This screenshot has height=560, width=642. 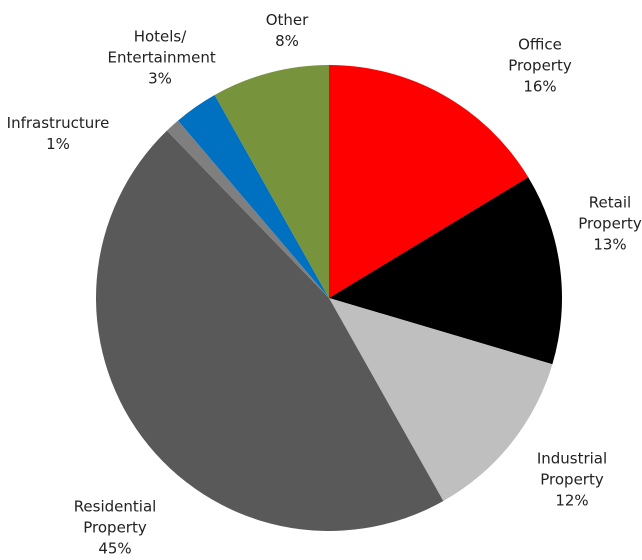 I want to click on value-label: 16%, so click(x=540, y=86).